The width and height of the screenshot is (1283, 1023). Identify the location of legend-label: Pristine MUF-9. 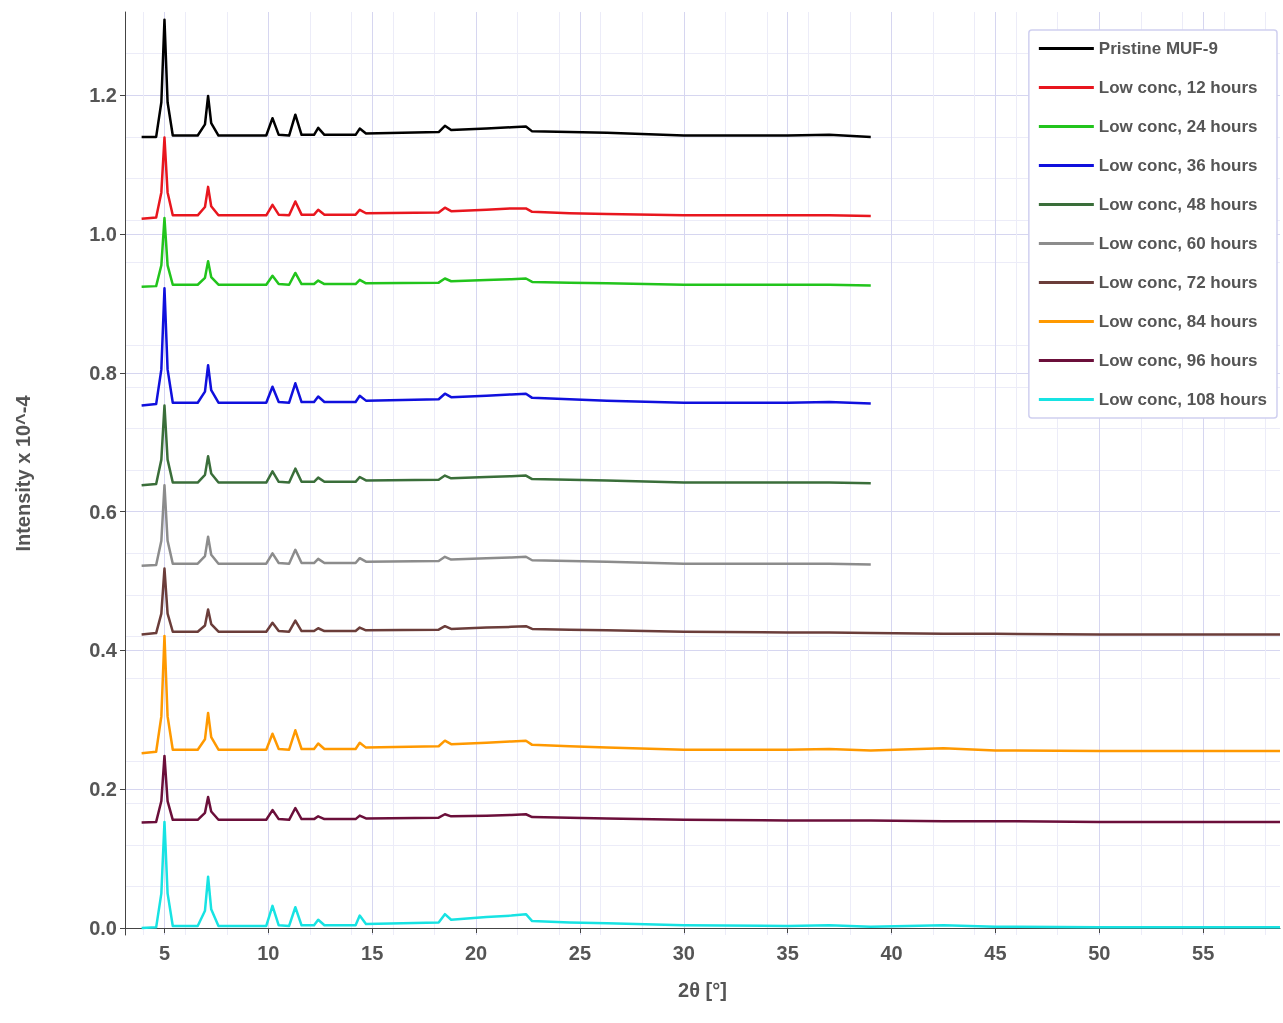
(1158, 48).